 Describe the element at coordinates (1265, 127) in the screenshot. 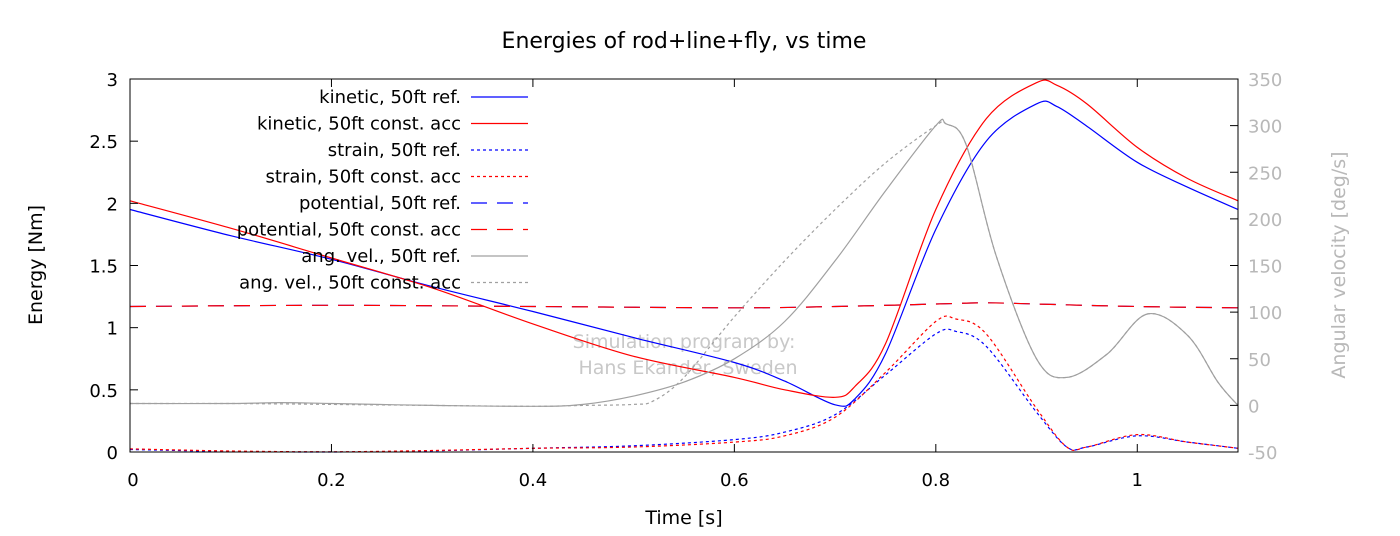

I see `y2-tick-label: 300` at that location.